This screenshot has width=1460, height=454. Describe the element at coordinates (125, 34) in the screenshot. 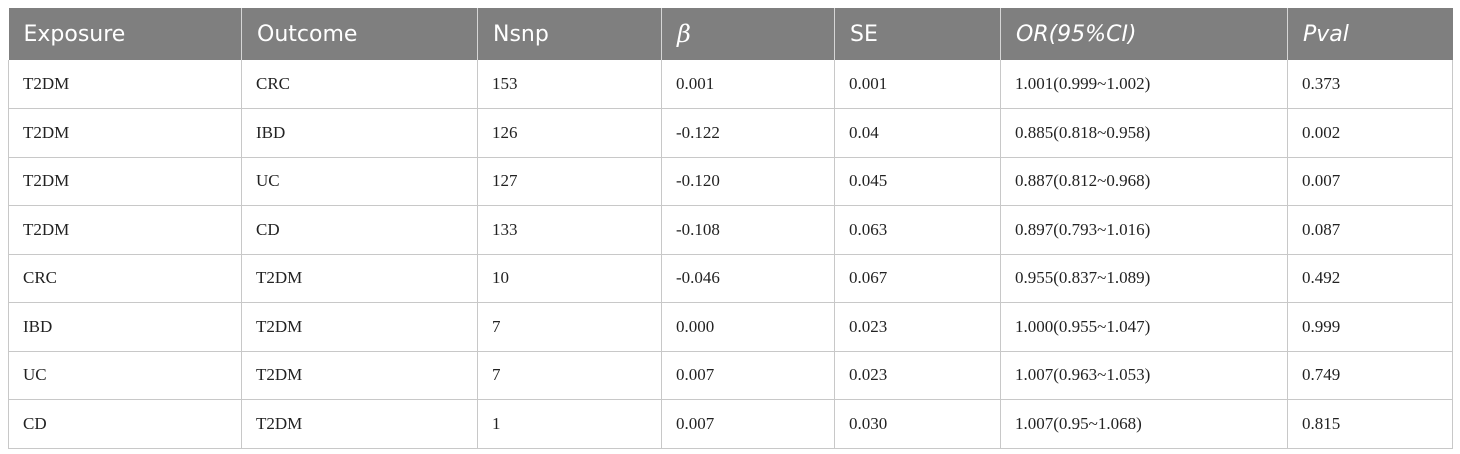

I see `header-exposure: Exposure` at that location.